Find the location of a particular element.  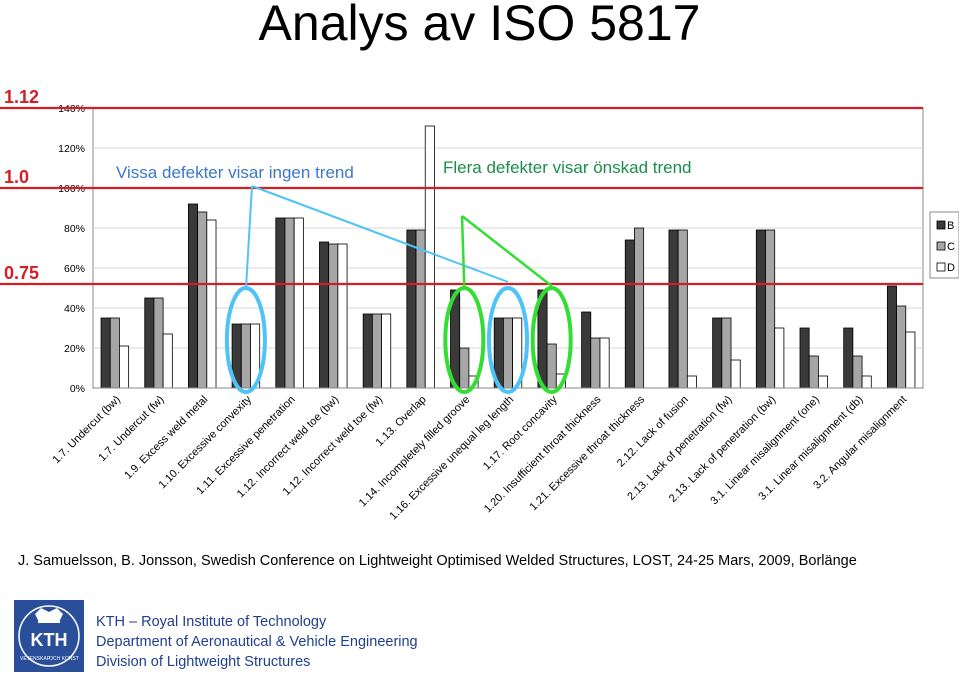

y-tick-label: 120% is located at coordinates (71, 149).